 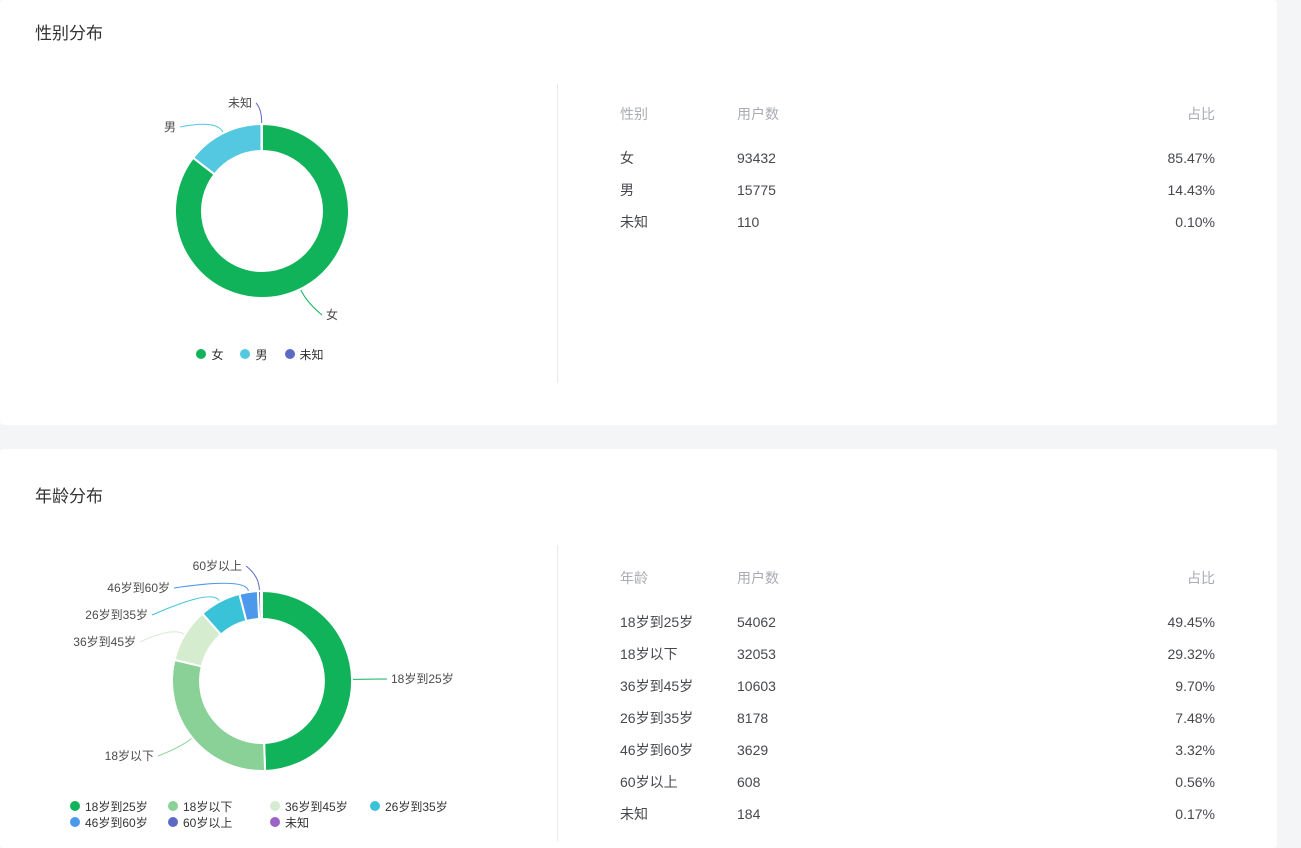 What do you see at coordinates (116, 822) in the screenshot?
I see `legend-label: 46岁到60岁` at bounding box center [116, 822].